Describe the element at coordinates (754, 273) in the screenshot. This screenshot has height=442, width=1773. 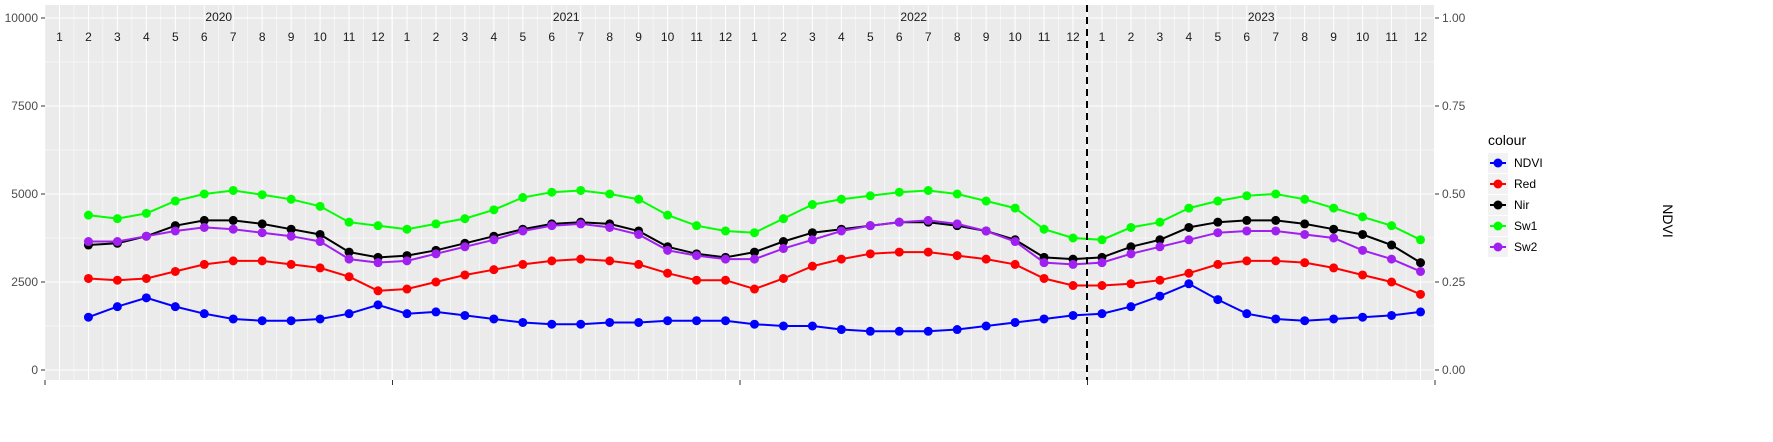
I see `series-red` at that location.